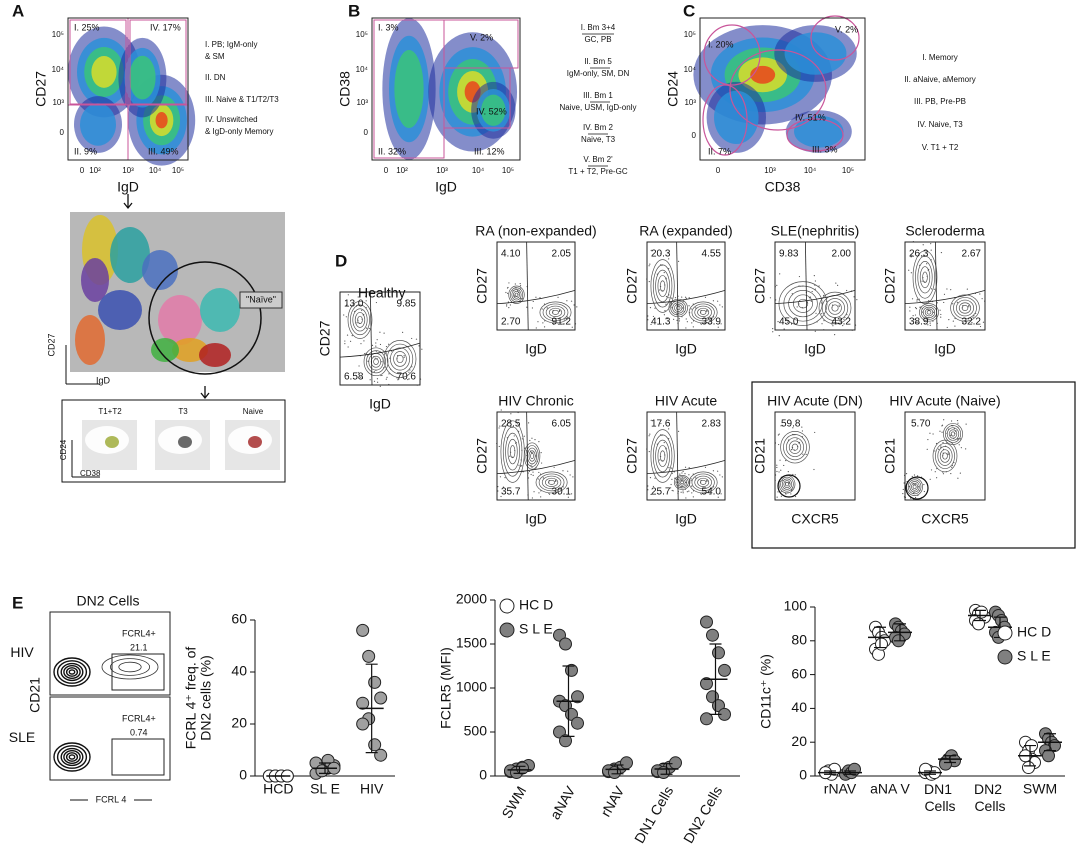  Describe the element at coordinates (239, 131) in the screenshot. I see `legend-text: & IgD-only Memory` at that location.